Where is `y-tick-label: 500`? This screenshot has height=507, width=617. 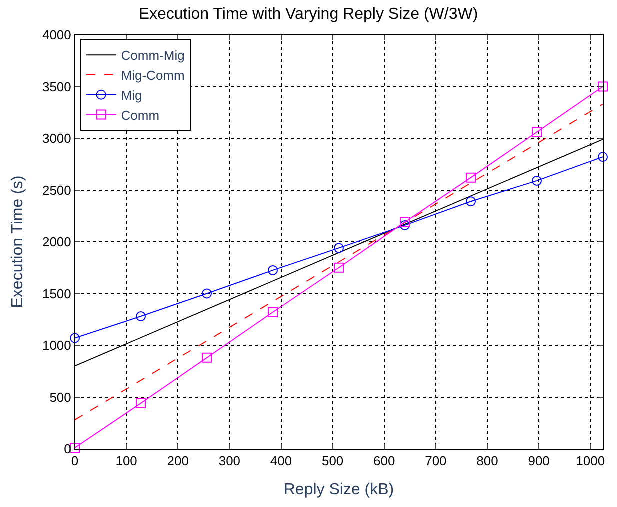 y-tick-label: 500 is located at coordinates (61, 397).